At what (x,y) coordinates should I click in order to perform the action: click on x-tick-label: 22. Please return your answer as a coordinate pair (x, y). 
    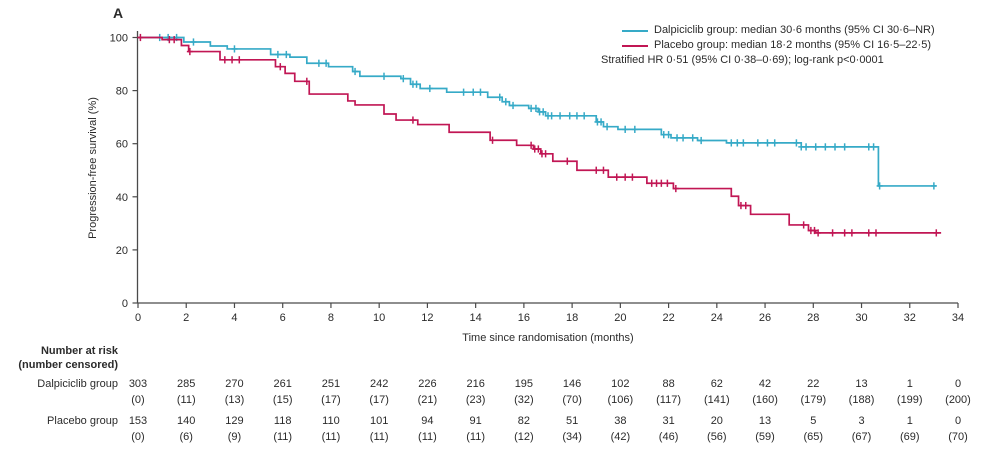
    Looking at the image, I should click on (668, 318).